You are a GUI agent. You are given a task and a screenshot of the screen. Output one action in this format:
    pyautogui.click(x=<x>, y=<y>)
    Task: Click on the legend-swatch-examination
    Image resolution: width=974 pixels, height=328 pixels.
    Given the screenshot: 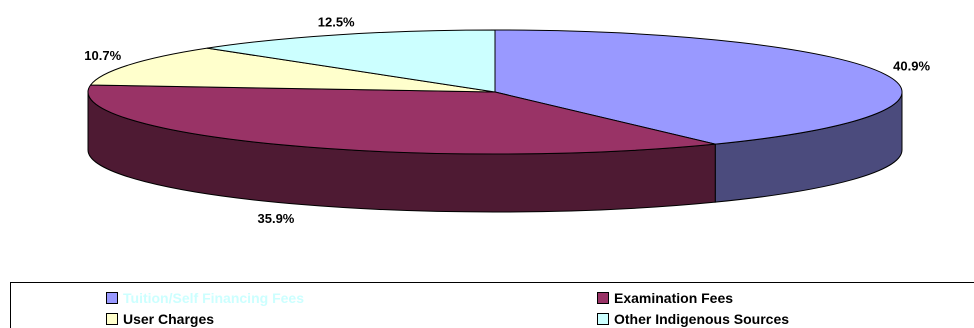 What is the action you would take?
    pyautogui.click(x=603, y=298)
    